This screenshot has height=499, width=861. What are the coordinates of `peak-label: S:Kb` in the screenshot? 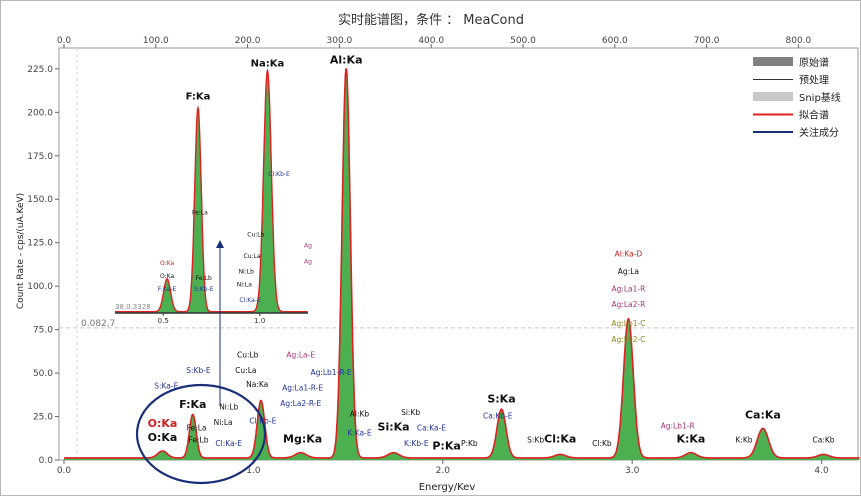 It's located at (535, 440).